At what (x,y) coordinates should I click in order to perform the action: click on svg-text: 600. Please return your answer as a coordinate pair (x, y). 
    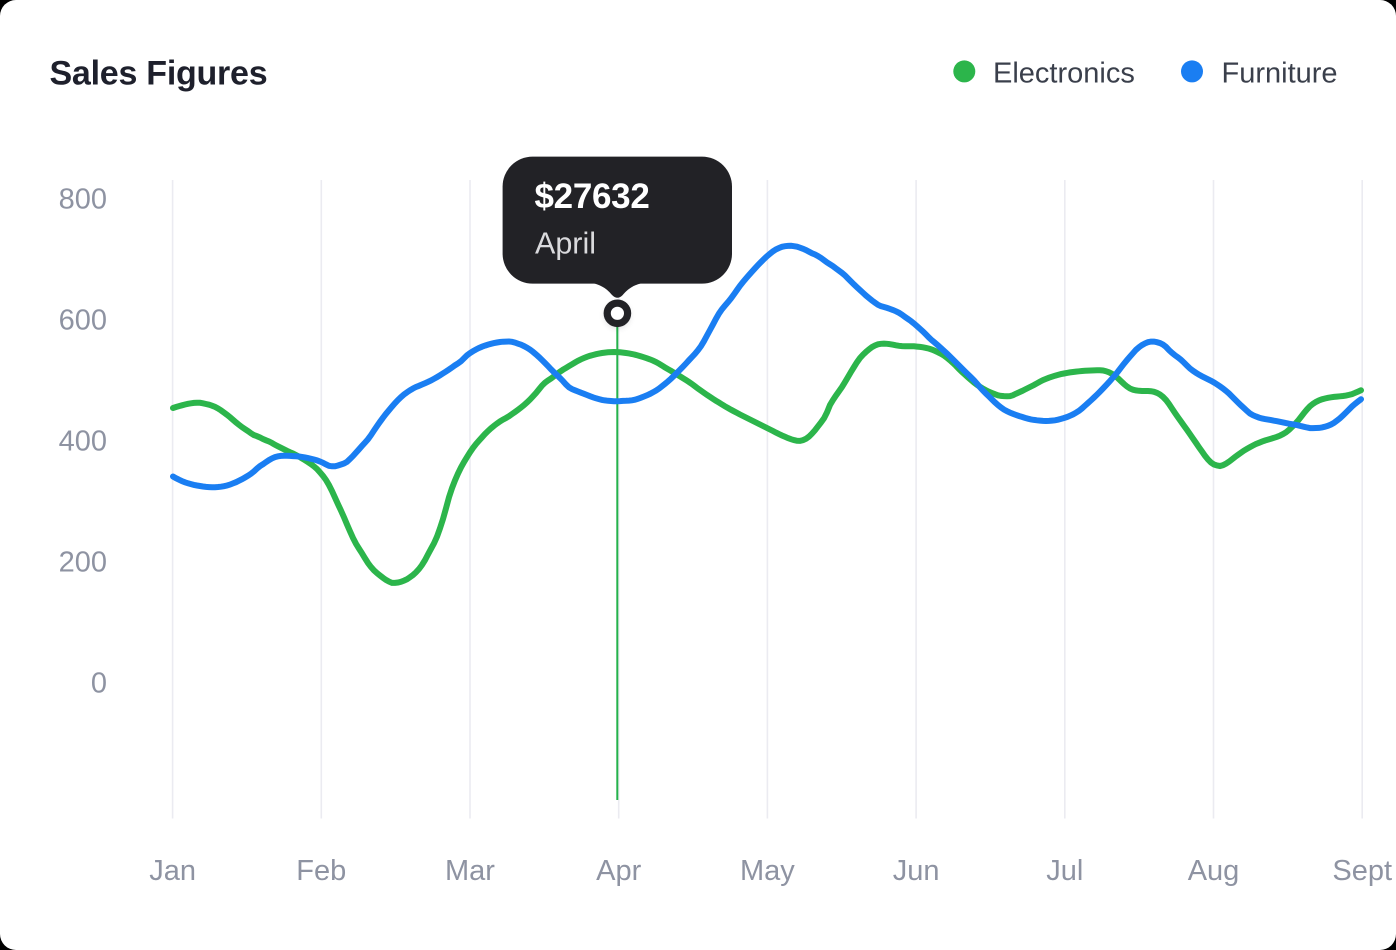
    Looking at the image, I should click on (83, 321).